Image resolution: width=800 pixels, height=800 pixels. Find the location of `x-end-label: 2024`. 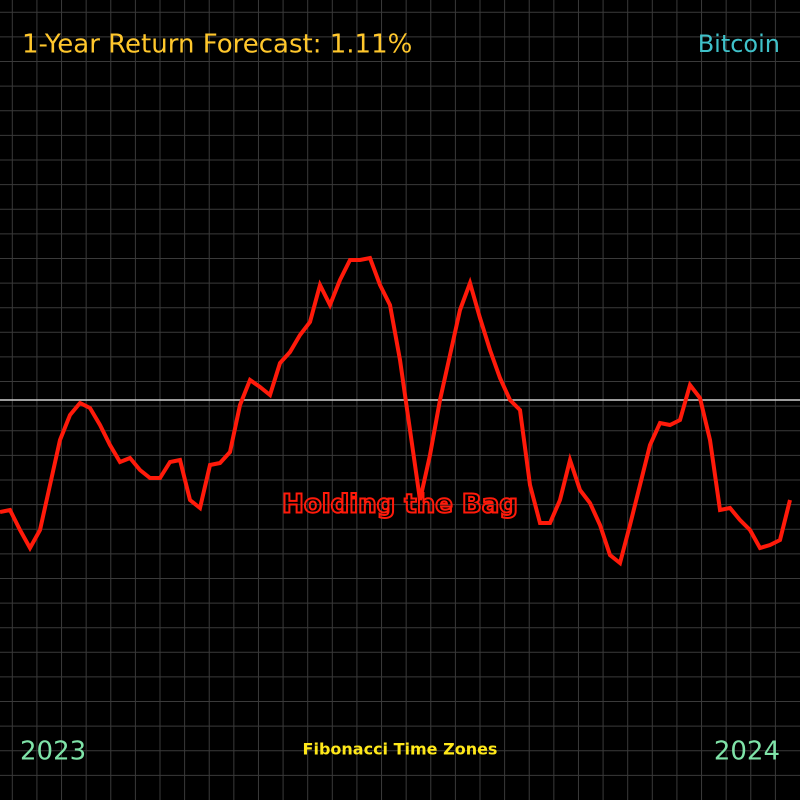

x-end-label: 2024 is located at coordinates (747, 752).